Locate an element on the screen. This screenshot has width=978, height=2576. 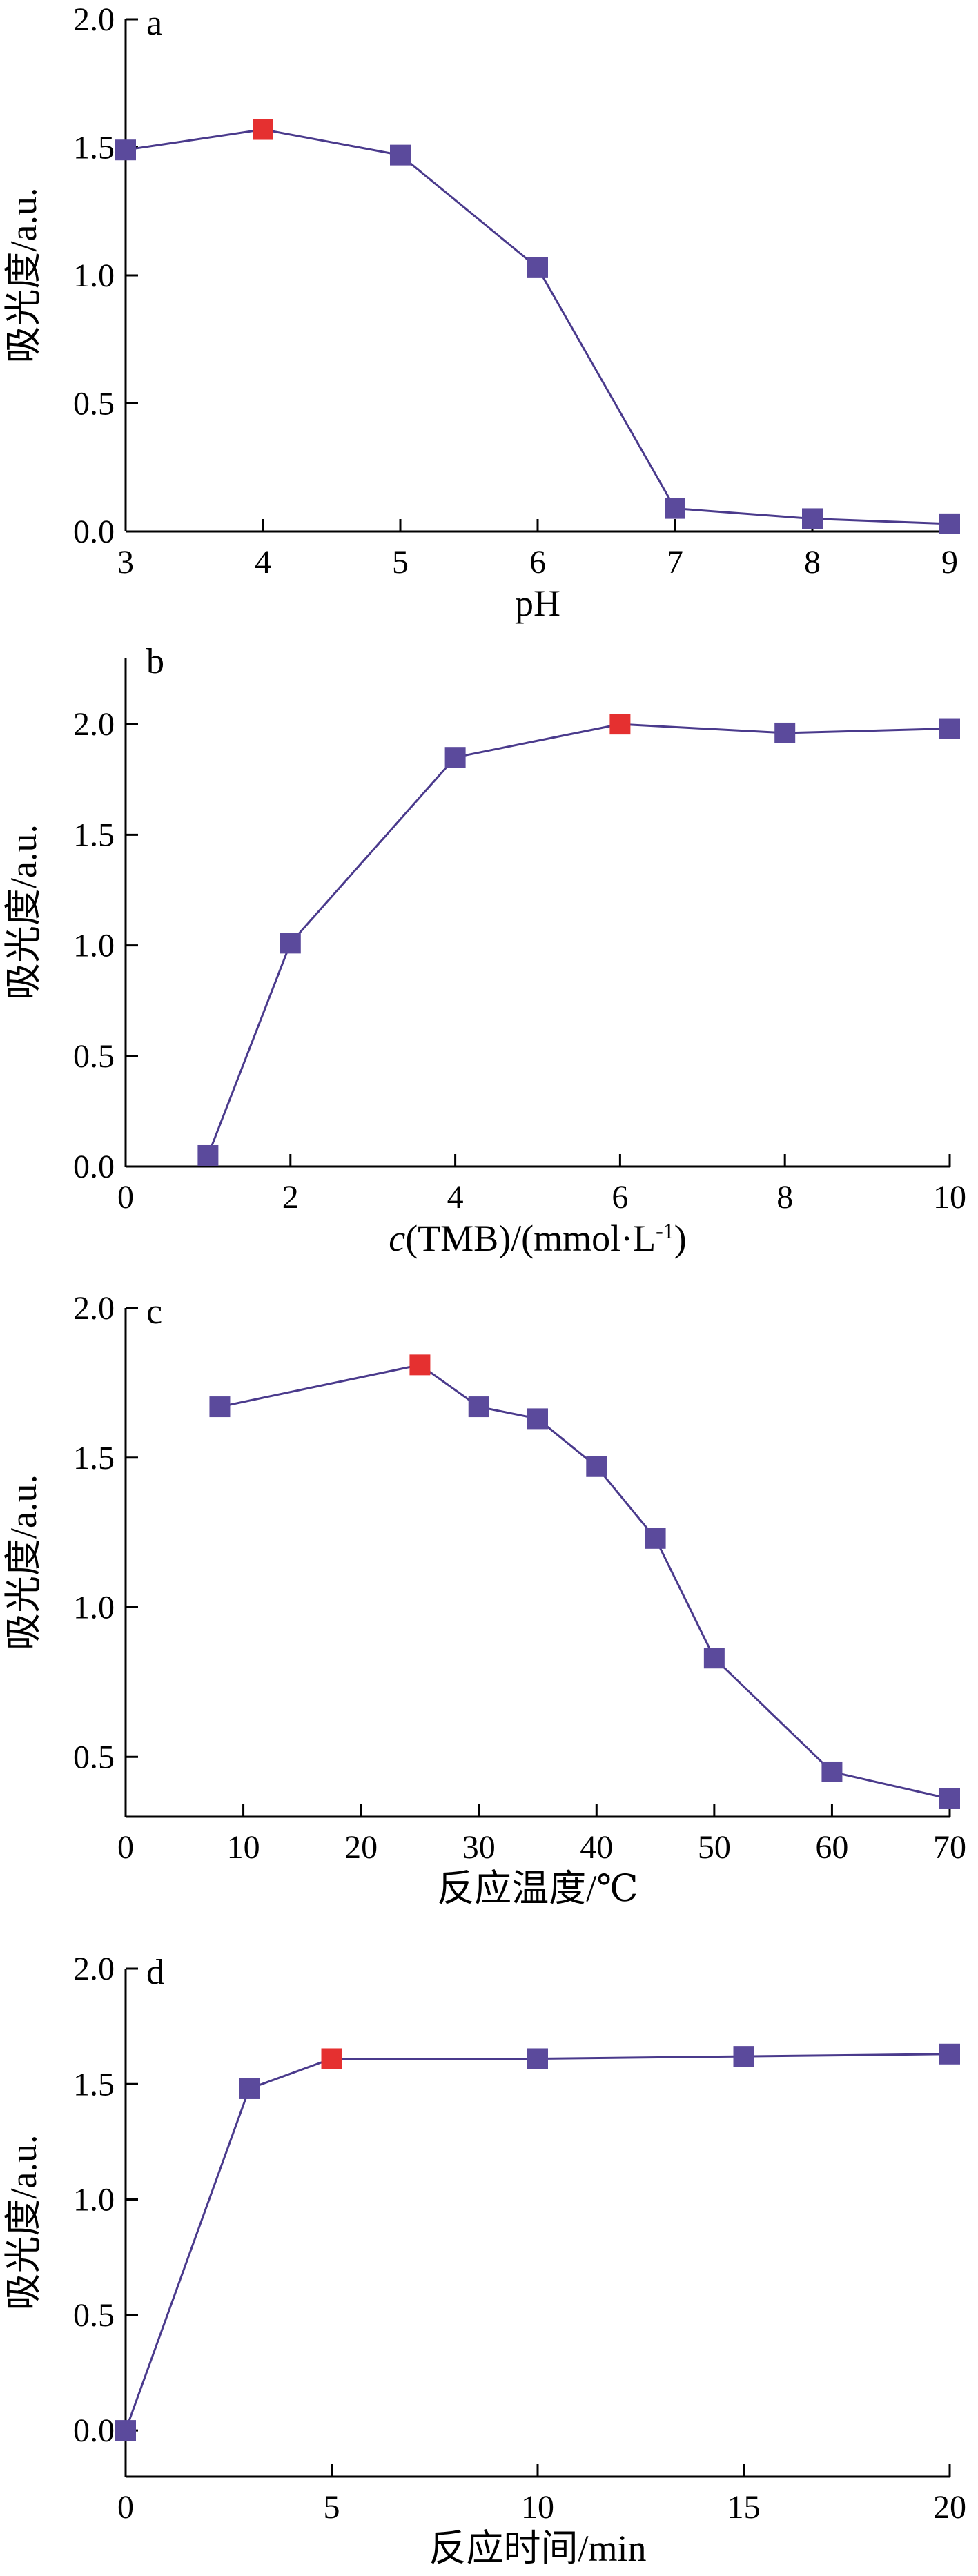
x-tick-label: 40 is located at coordinates (597, 1847).